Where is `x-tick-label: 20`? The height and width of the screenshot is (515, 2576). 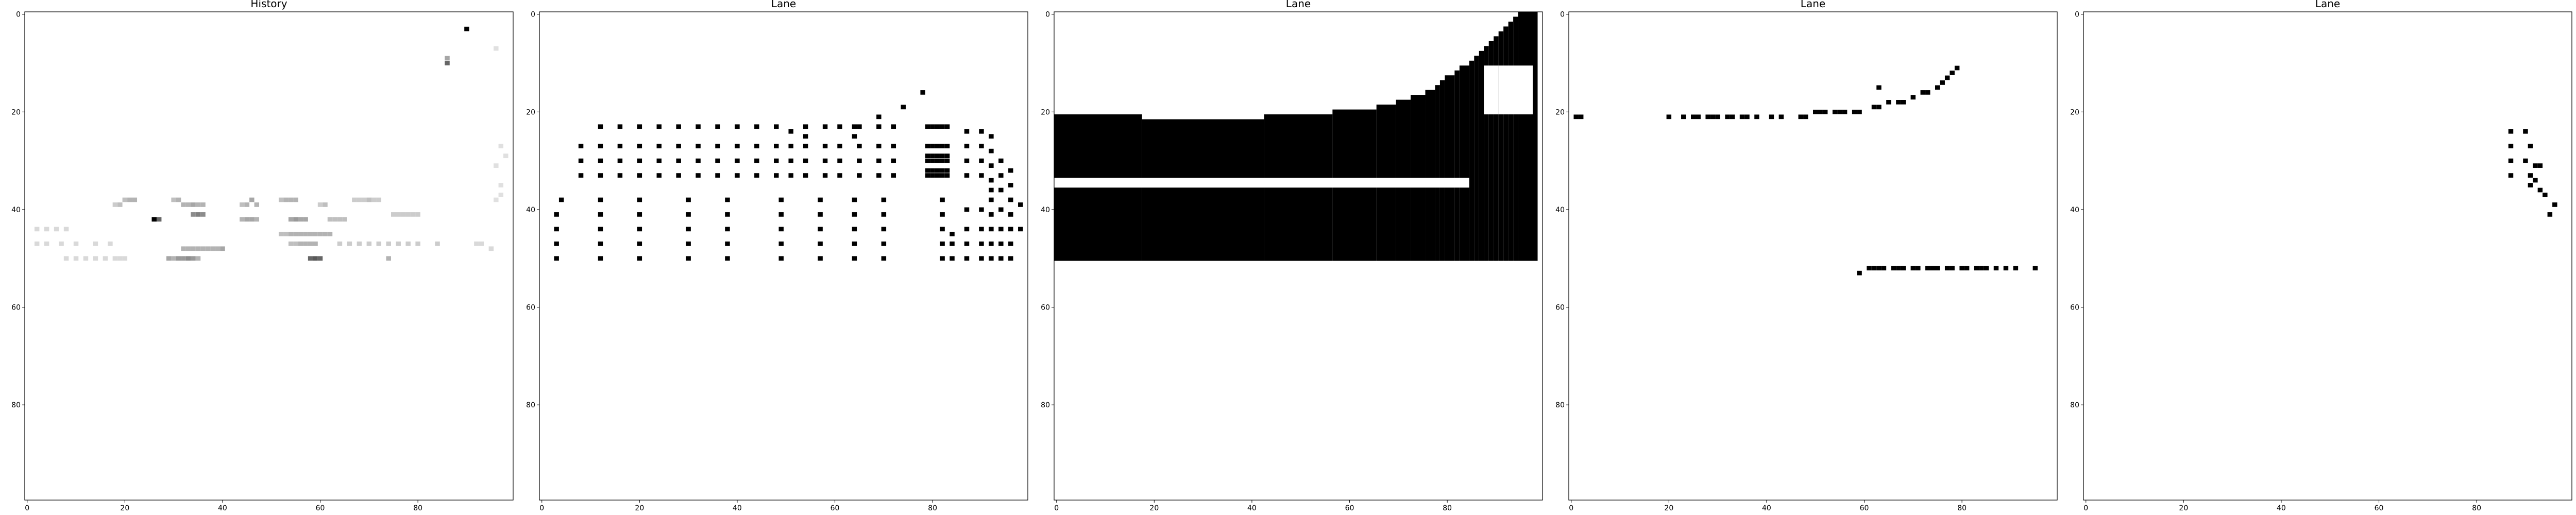 x-tick-label: 20 is located at coordinates (1154, 508).